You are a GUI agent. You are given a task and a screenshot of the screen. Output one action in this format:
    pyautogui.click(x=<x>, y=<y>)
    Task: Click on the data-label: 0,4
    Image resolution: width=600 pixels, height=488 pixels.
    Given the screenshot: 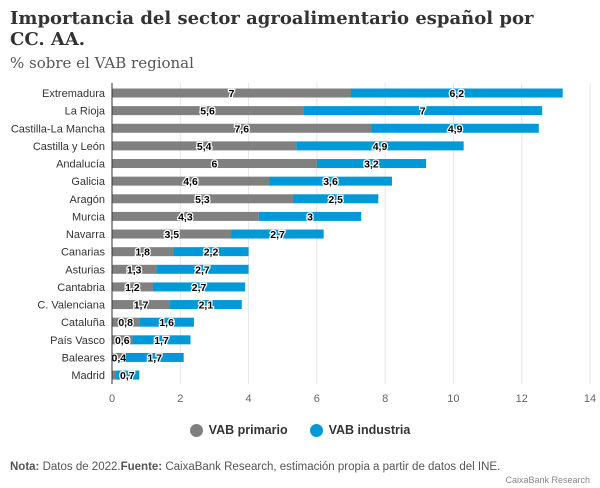 What is the action you would take?
    pyautogui.click(x=119, y=358)
    